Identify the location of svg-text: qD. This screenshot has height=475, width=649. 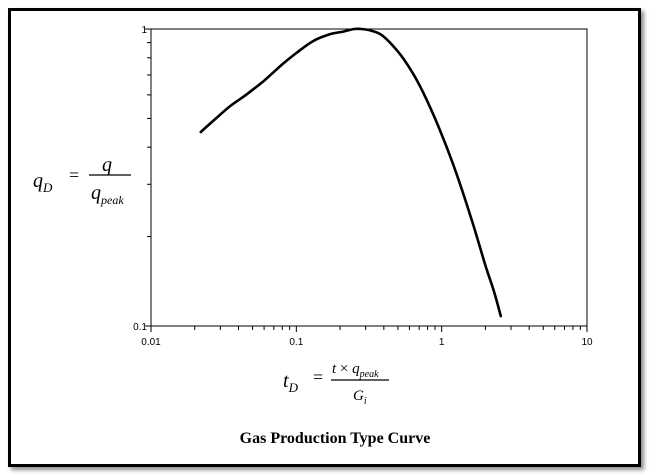
(43, 182).